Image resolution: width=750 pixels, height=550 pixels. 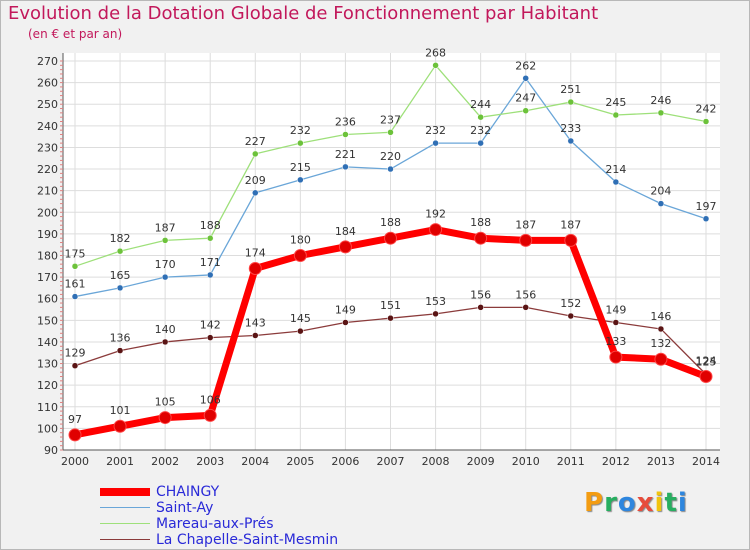 I want to click on data-label: 125, so click(x=706, y=361).